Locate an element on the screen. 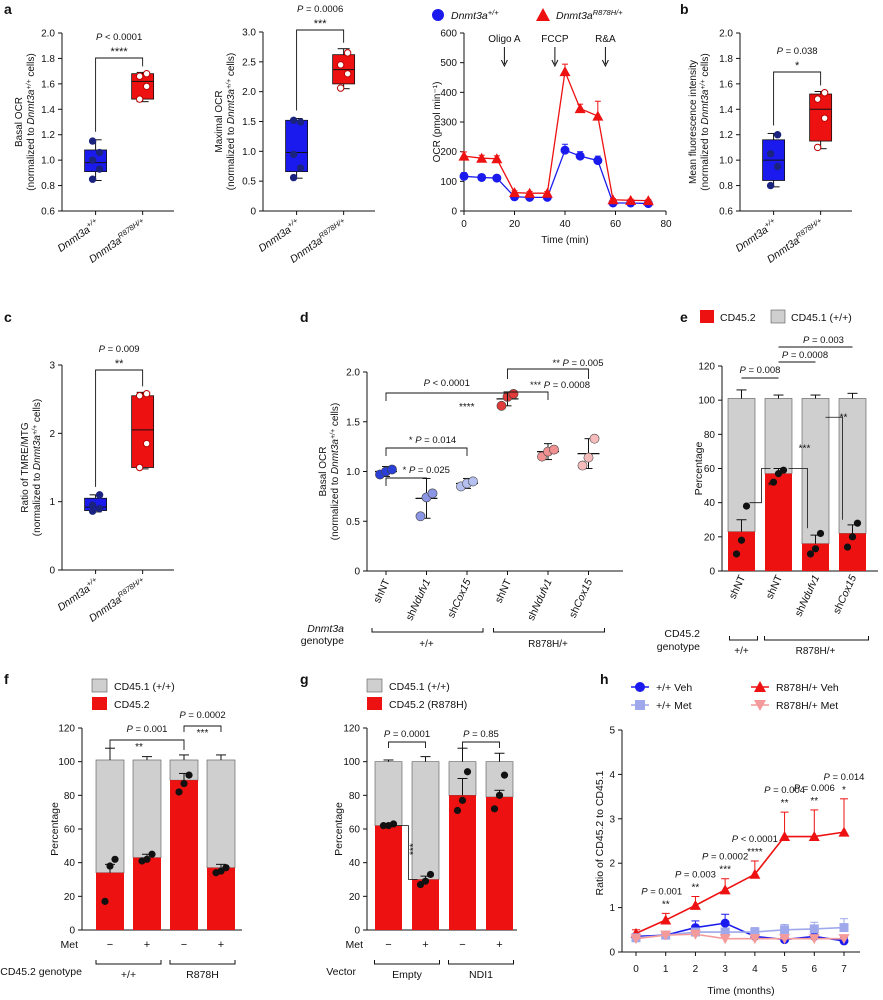 This screenshot has height=1000, width=883. x-tick-label: Dnmt3a+/+ is located at coordinates (756, 235).